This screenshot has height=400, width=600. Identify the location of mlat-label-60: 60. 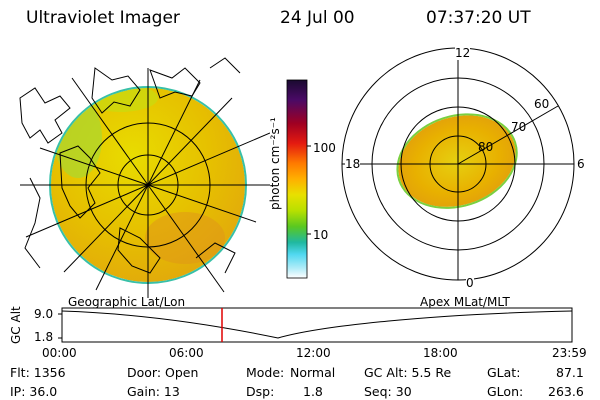
(542, 104).